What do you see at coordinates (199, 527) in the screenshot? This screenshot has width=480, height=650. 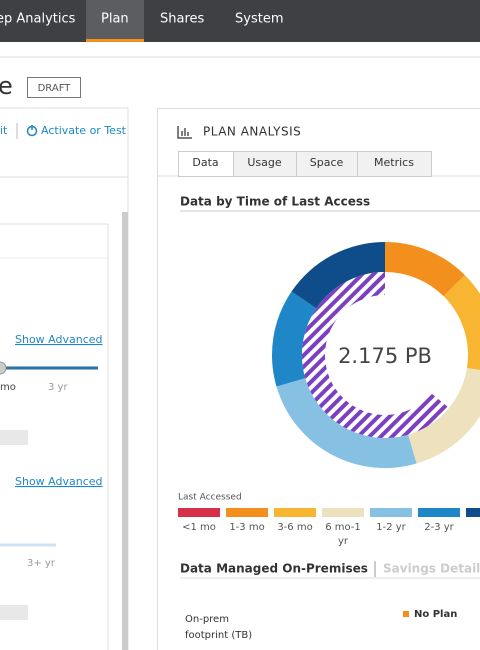 I see `legend-label: <1 mo` at bounding box center [199, 527].